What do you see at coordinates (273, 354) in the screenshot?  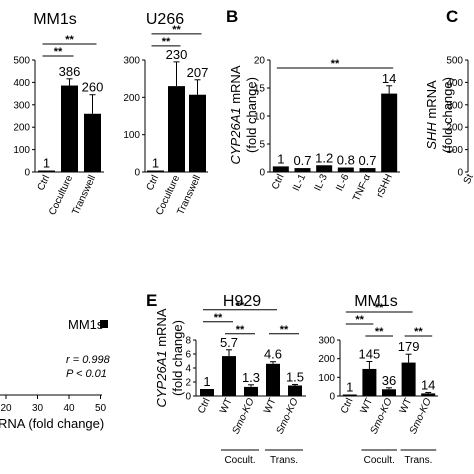 I see `data-label: 4.6` at bounding box center [273, 354].